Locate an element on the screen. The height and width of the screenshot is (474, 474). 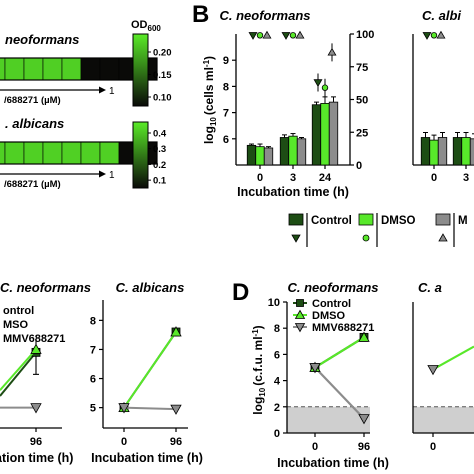
panel-d-ylabel: log10 (c.f.u. ml-1) is located at coordinates (259, 369).